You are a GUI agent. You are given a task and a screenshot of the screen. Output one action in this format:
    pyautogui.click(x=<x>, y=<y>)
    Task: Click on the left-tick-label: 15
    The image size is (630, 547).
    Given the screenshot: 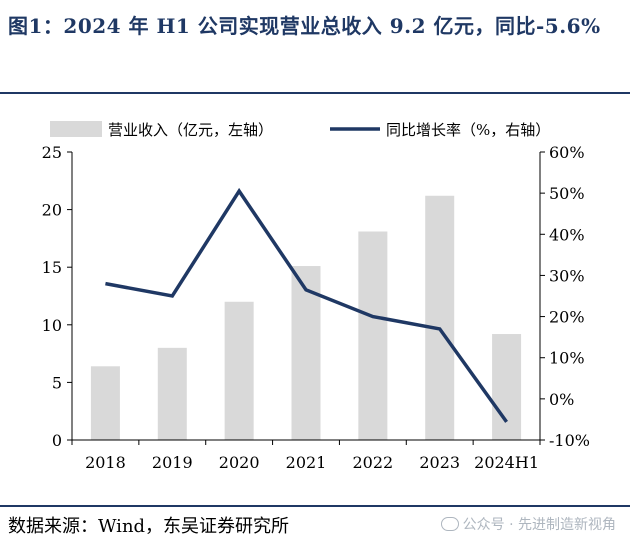 What is the action you would take?
    pyautogui.click(x=52, y=267)
    